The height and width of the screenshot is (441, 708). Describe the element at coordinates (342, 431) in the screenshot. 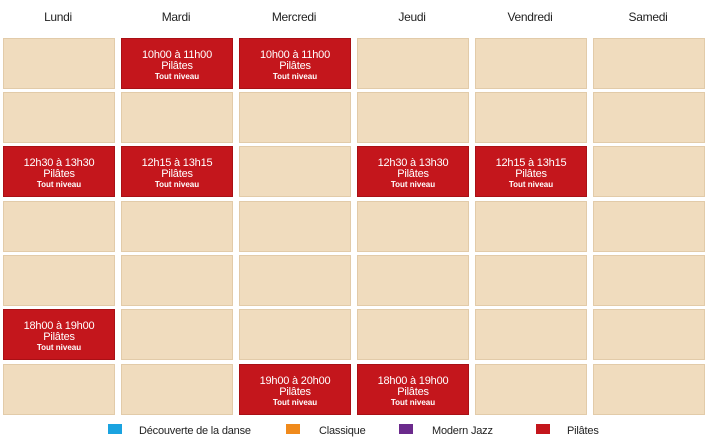

I see `legend-label-classique: Classique` at that location.